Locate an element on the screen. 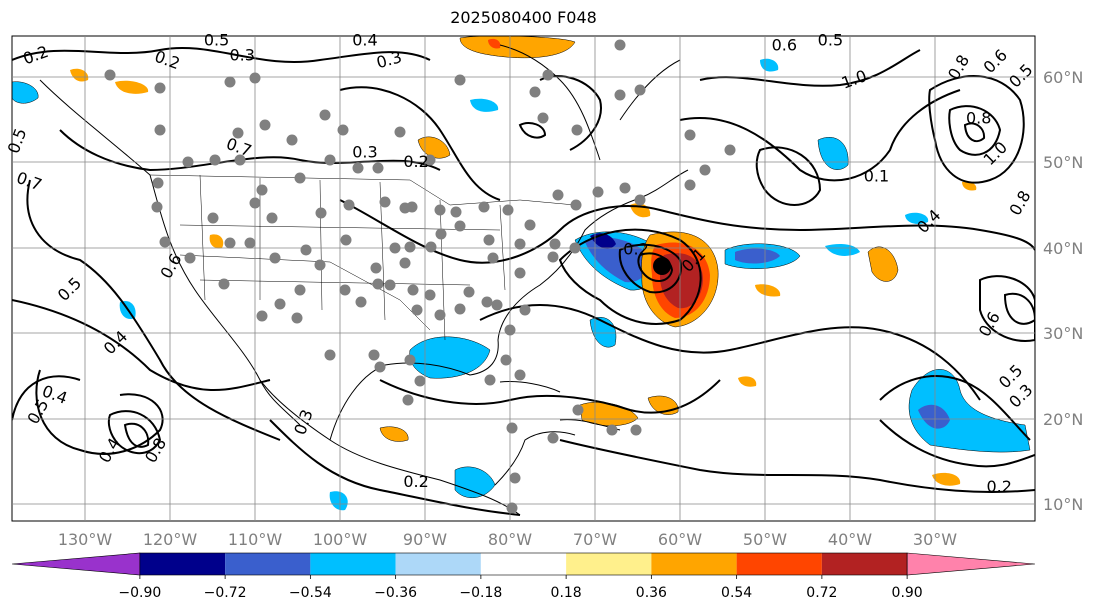  colorbar-outline is located at coordinates (523, 564).